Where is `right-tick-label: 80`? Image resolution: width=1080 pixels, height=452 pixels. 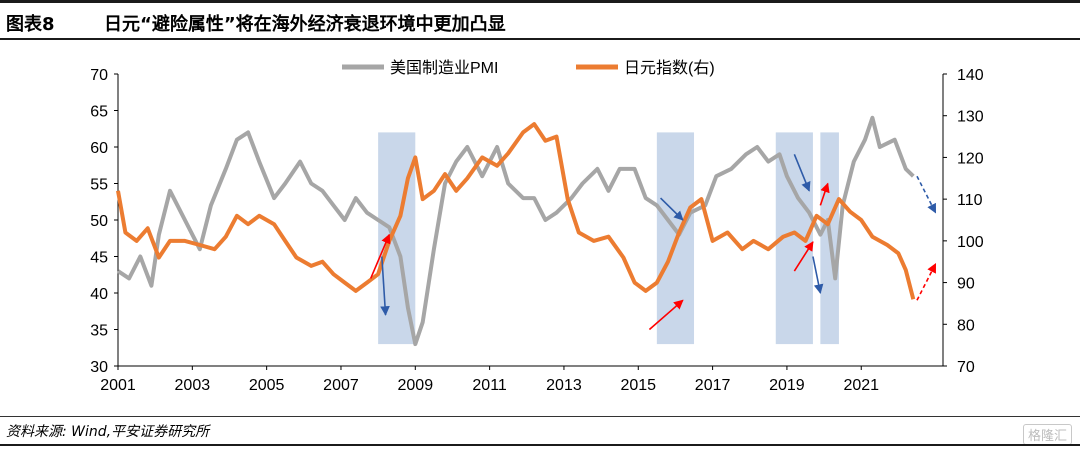 right-tick-label: 80 is located at coordinates (966, 325).